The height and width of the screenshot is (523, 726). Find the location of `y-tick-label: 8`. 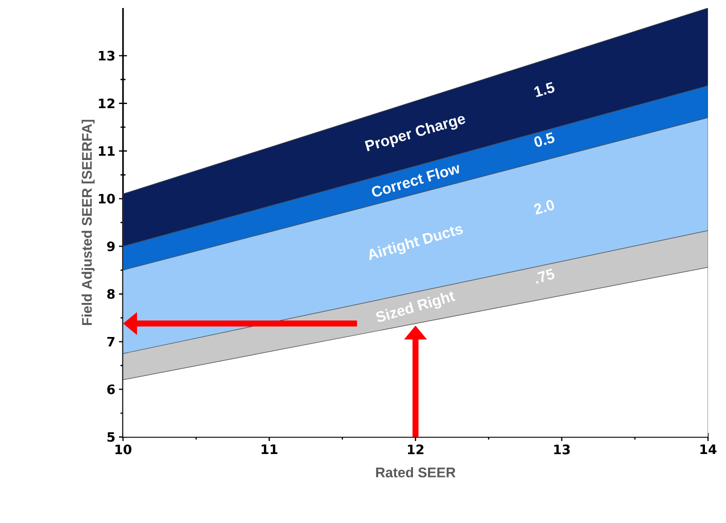

y-tick-label: 8 is located at coordinates (111, 294).